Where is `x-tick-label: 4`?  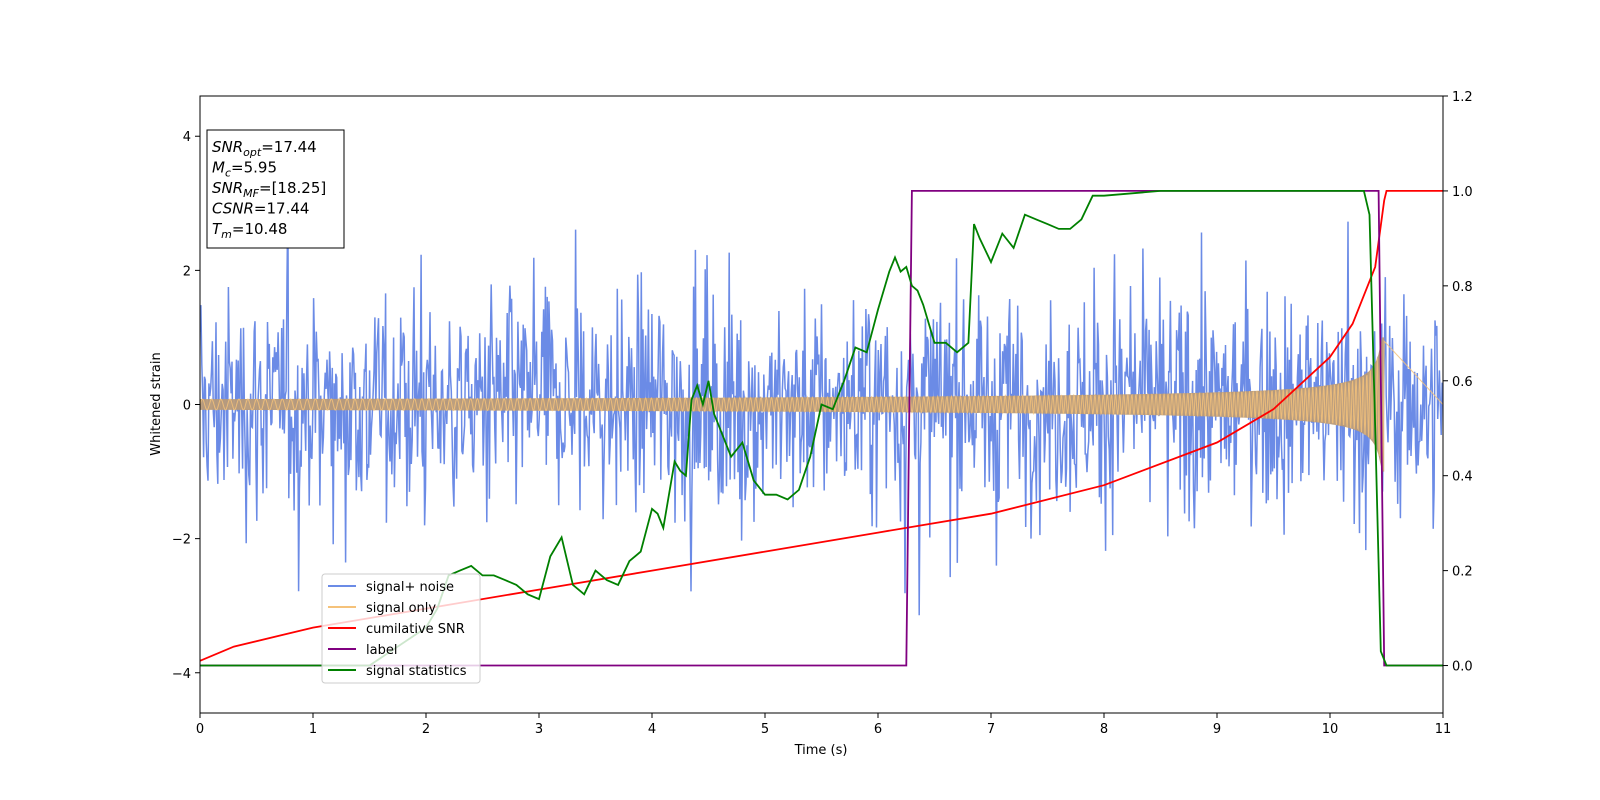 x-tick-label: 4 is located at coordinates (652, 729).